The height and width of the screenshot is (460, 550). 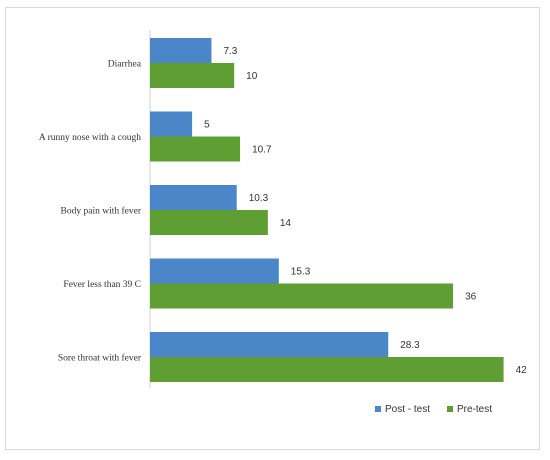 I want to click on category-label: Diarrhea, so click(x=125, y=65).